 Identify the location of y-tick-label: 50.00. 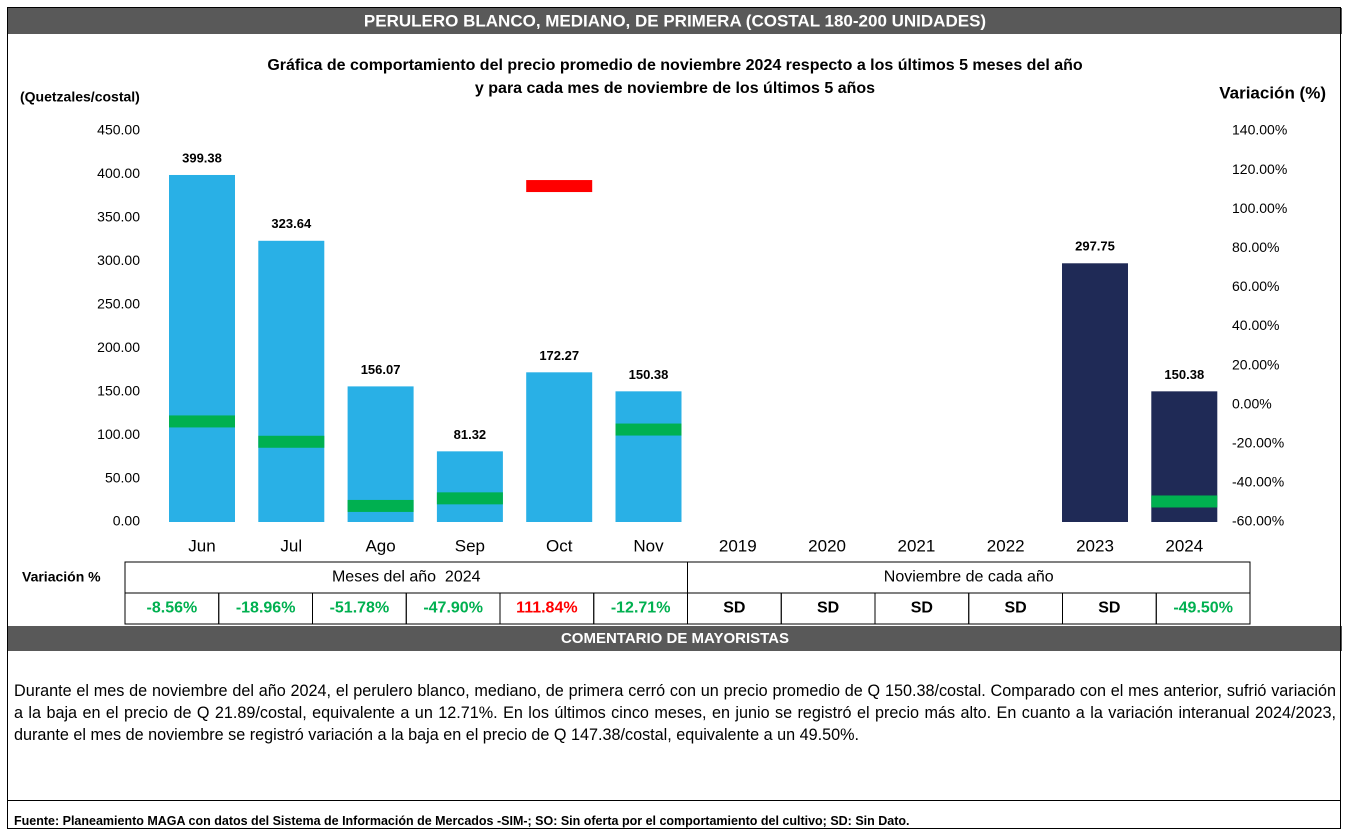
(122, 477).